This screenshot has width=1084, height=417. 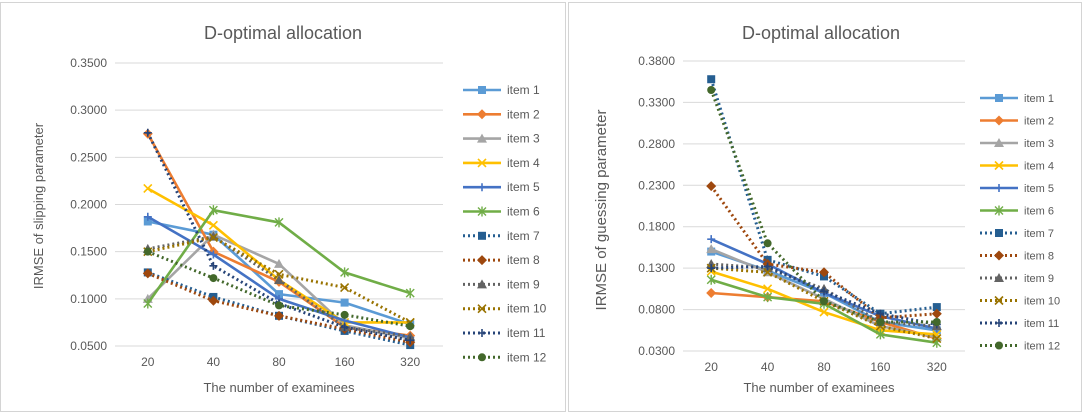 What do you see at coordinates (523, 260) in the screenshot?
I see `legend-label: item 8` at bounding box center [523, 260].